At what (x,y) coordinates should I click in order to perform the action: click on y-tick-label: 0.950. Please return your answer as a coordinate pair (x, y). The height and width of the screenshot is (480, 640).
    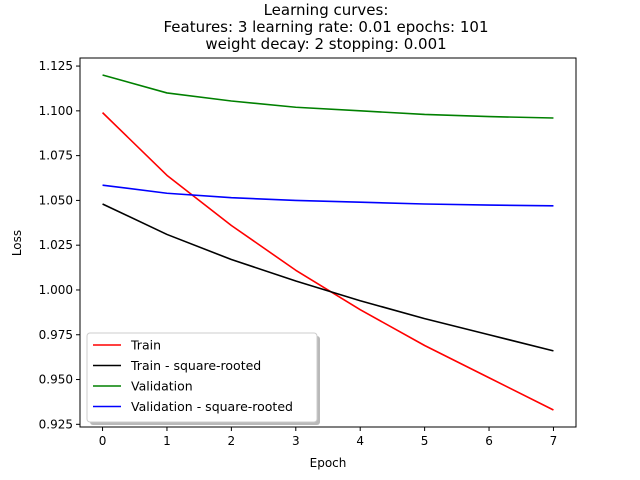
    Looking at the image, I should click on (56, 380).